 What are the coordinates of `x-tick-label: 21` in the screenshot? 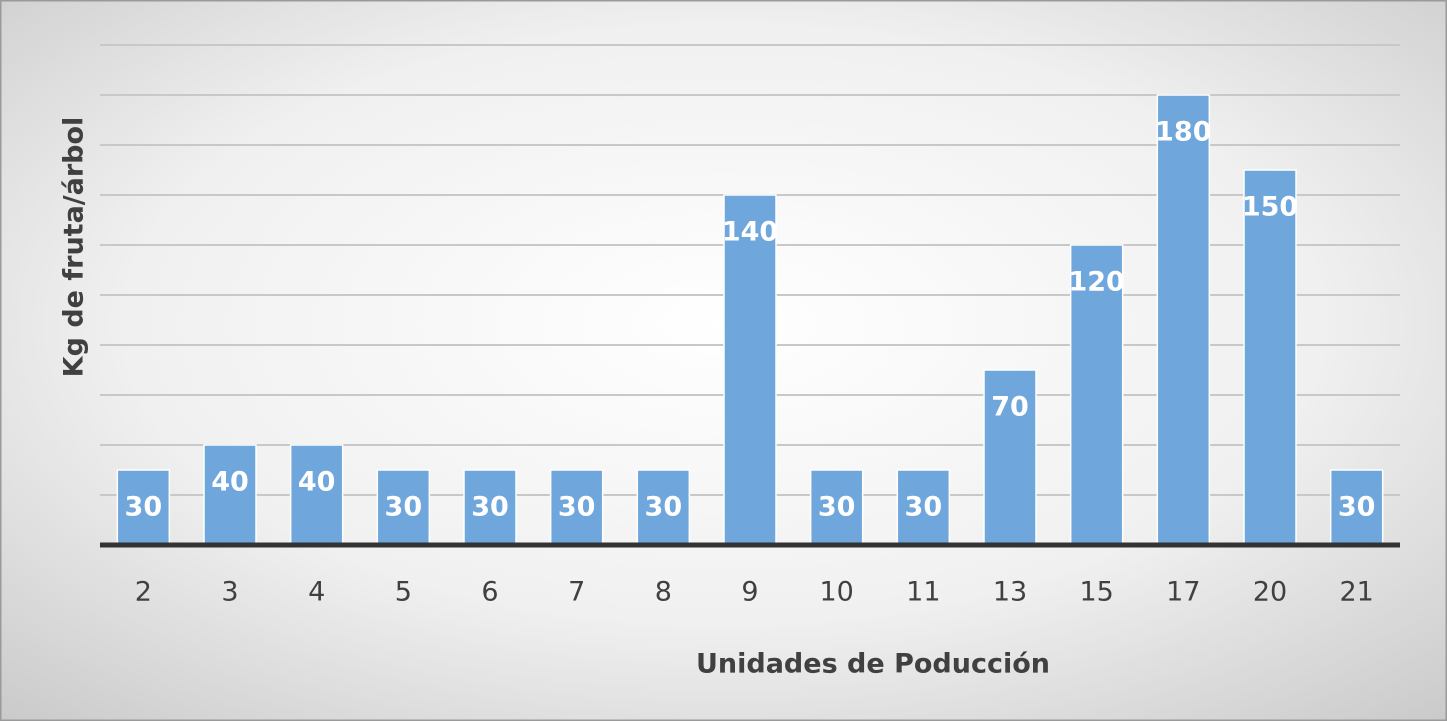 It's located at (1356, 592).